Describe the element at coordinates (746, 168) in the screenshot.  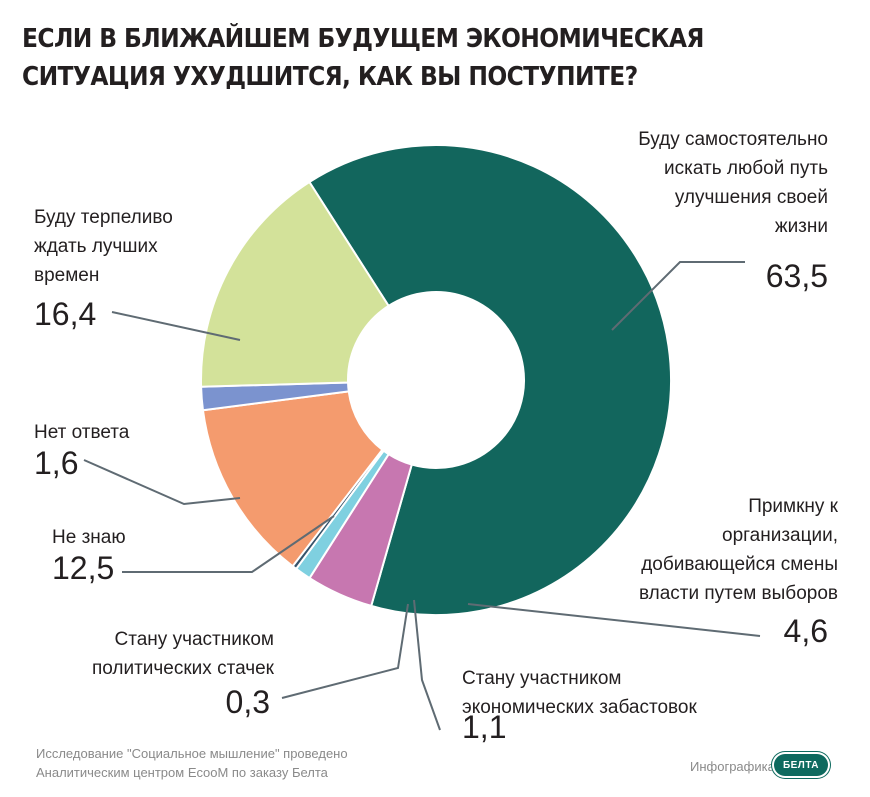
I see `slice-label-1-line-2: искать любой путь` at that location.